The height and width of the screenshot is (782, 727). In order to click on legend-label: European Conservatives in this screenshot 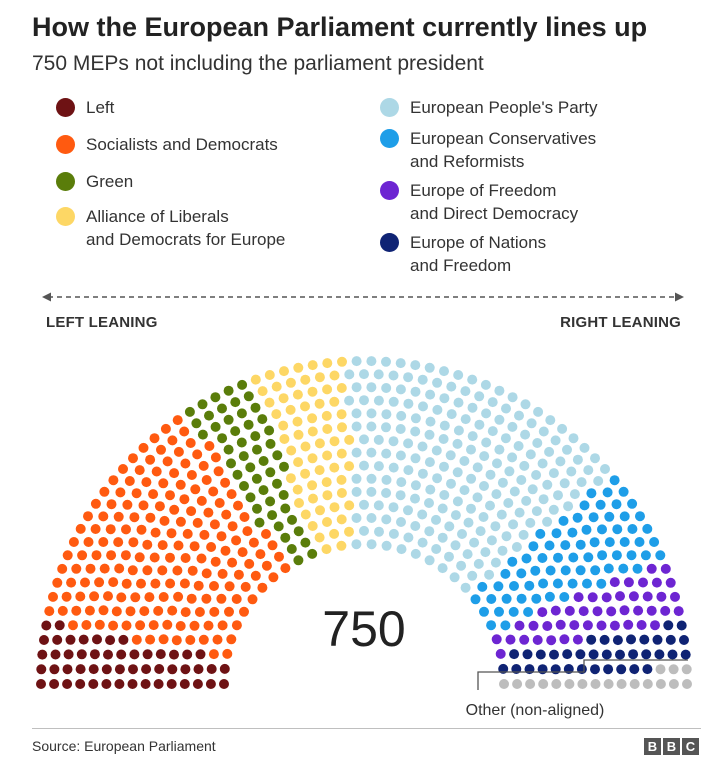, I will do `click(503, 138)`.